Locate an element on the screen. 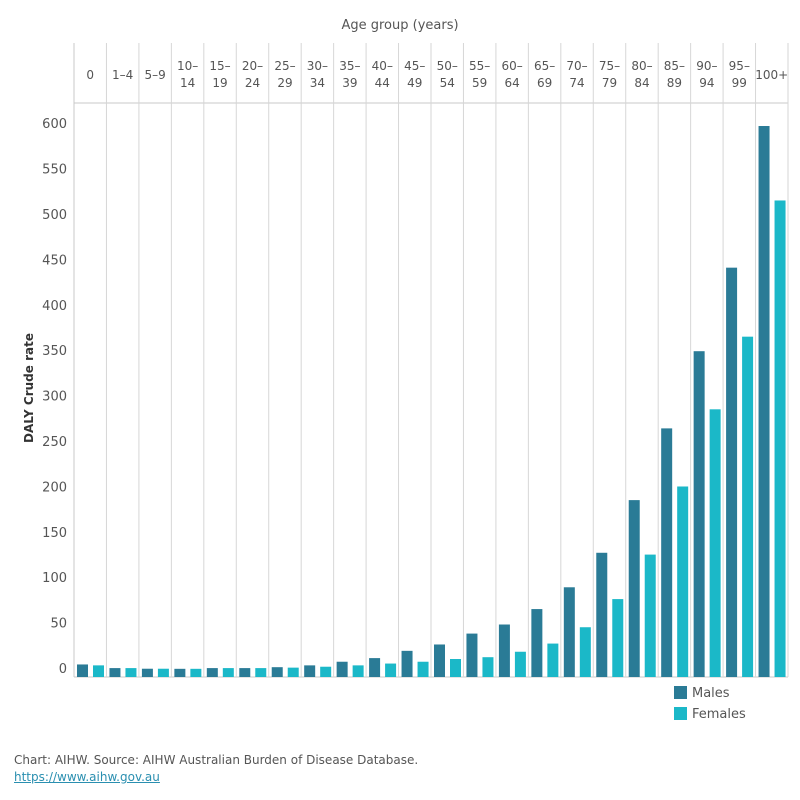 The width and height of the screenshot is (800, 800). x-tick-label: 90– is located at coordinates (706, 66).